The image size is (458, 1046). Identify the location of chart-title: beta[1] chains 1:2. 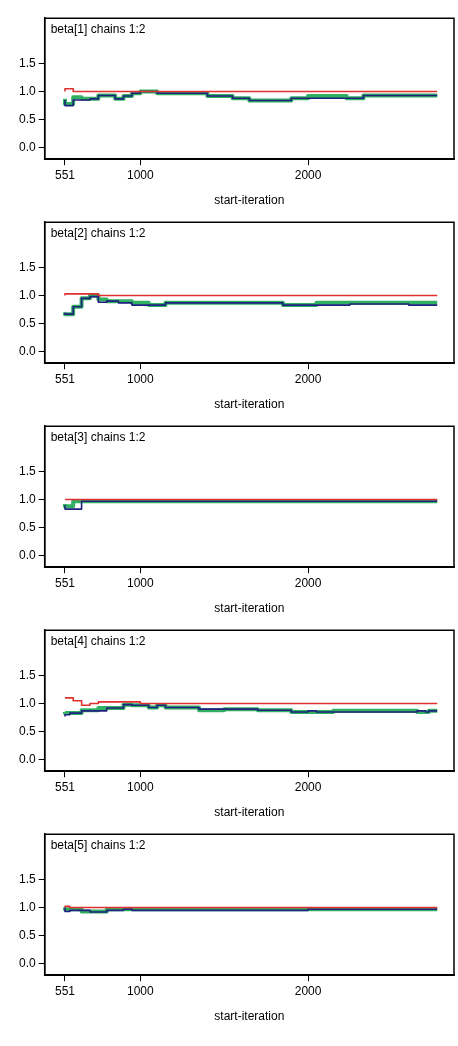
(98, 28).